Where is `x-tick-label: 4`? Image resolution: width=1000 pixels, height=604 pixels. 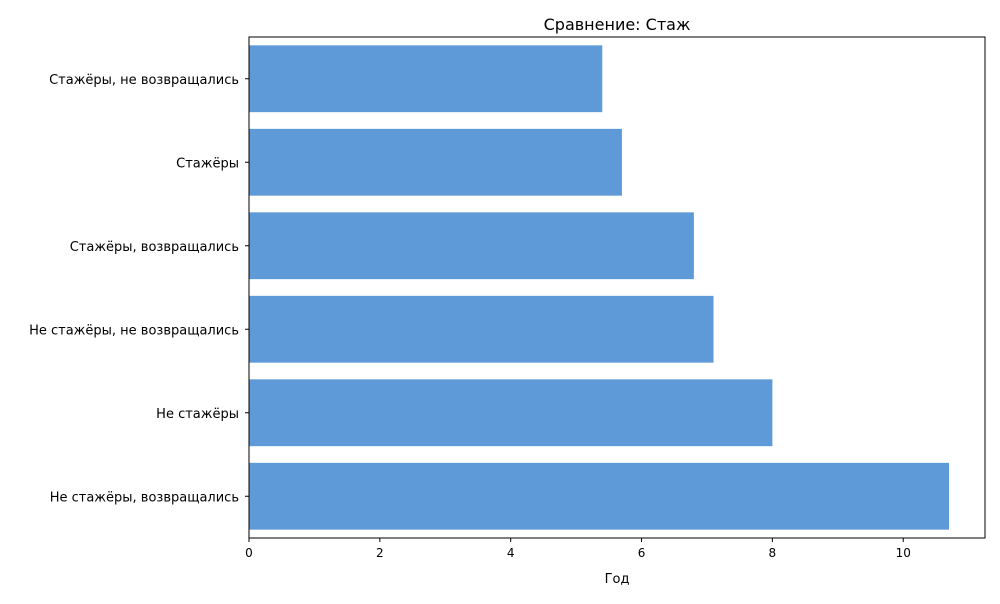
x-tick-label: 4 is located at coordinates (511, 553).